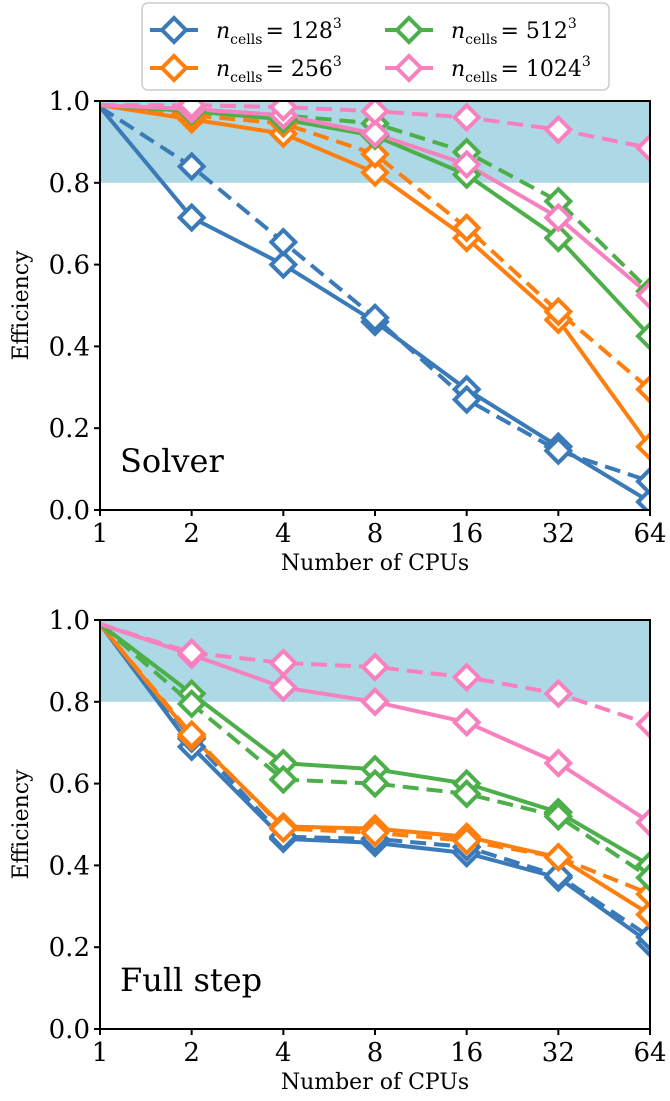 This screenshot has height=1101, width=670. What do you see at coordinates (279, 70) in the screenshot?
I see `legend-label: ncells = 2563` at bounding box center [279, 70].